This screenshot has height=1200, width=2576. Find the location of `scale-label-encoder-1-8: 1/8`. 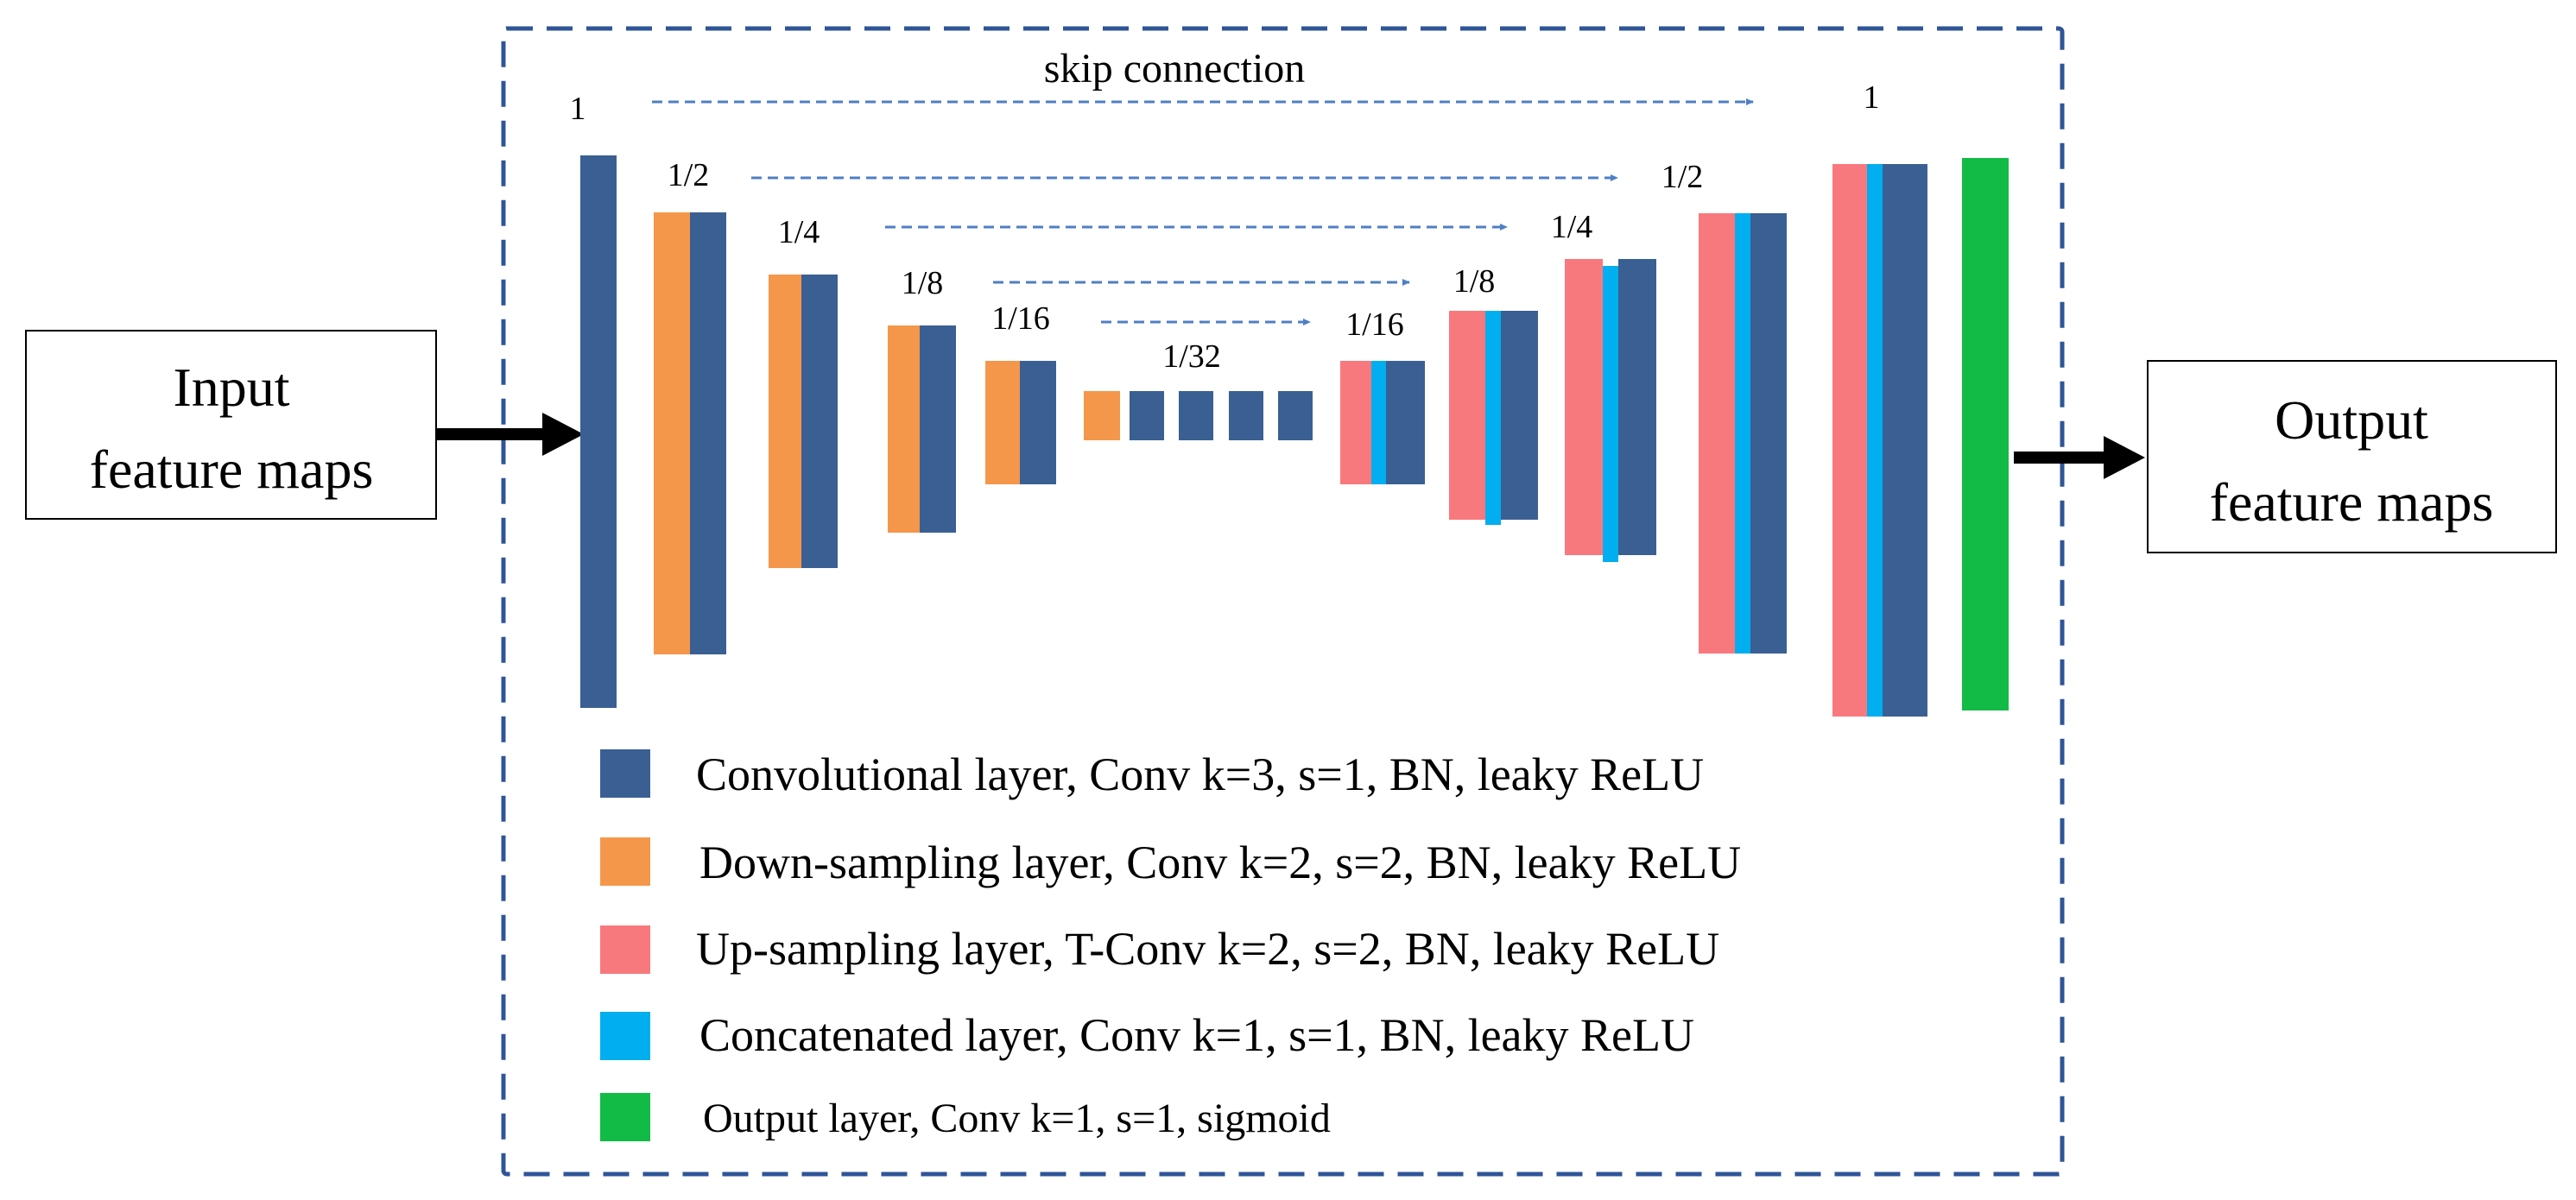

scale-label-encoder-1-8: 1/8 is located at coordinates (923, 283).